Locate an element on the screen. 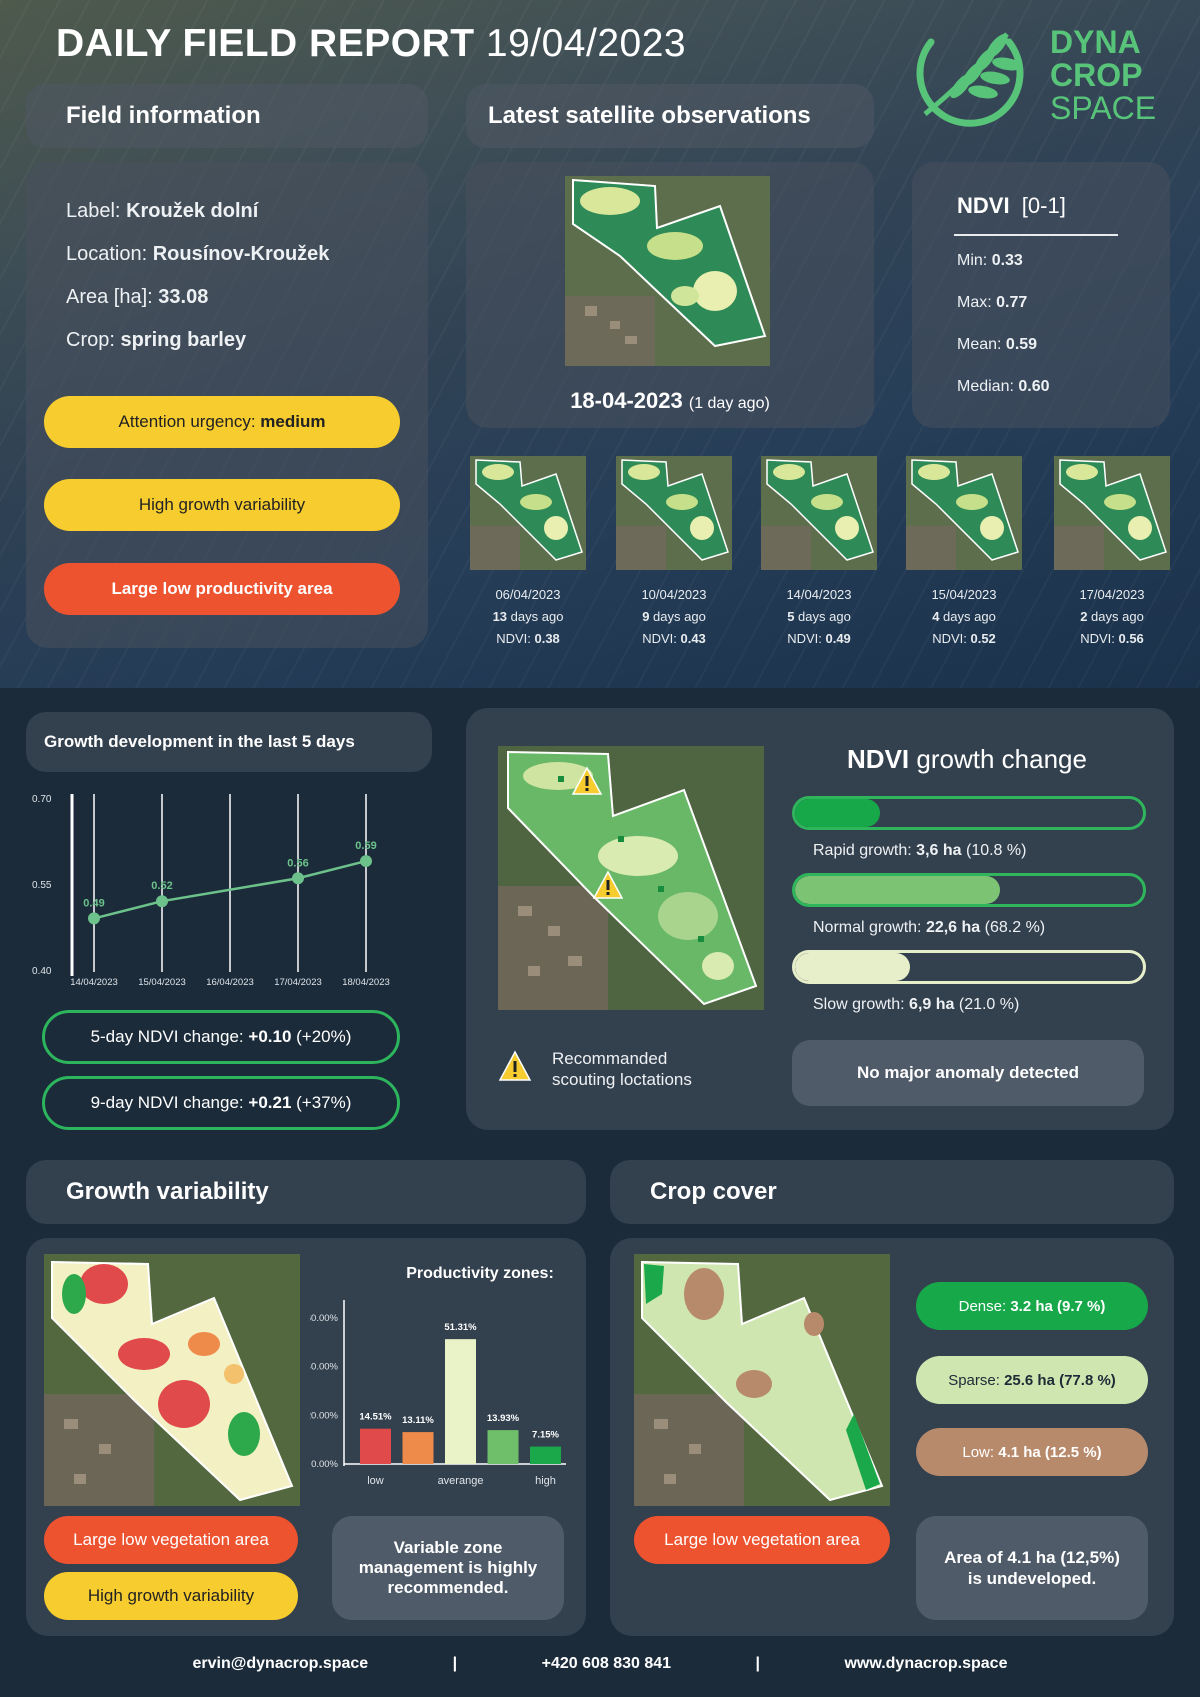 The height and width of the screenshot is (1697, 1200). urgency-value: medium is located at coordinates (293, 421).